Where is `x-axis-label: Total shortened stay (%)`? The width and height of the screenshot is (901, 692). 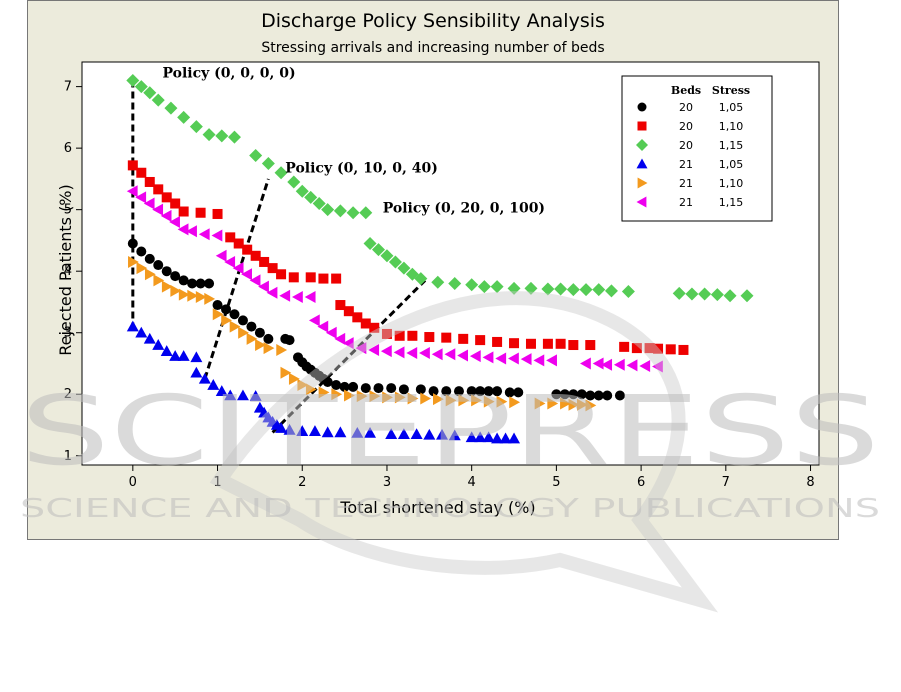
x-axis-label: Total shortened stay (%) is located at coordinates (437, 507).